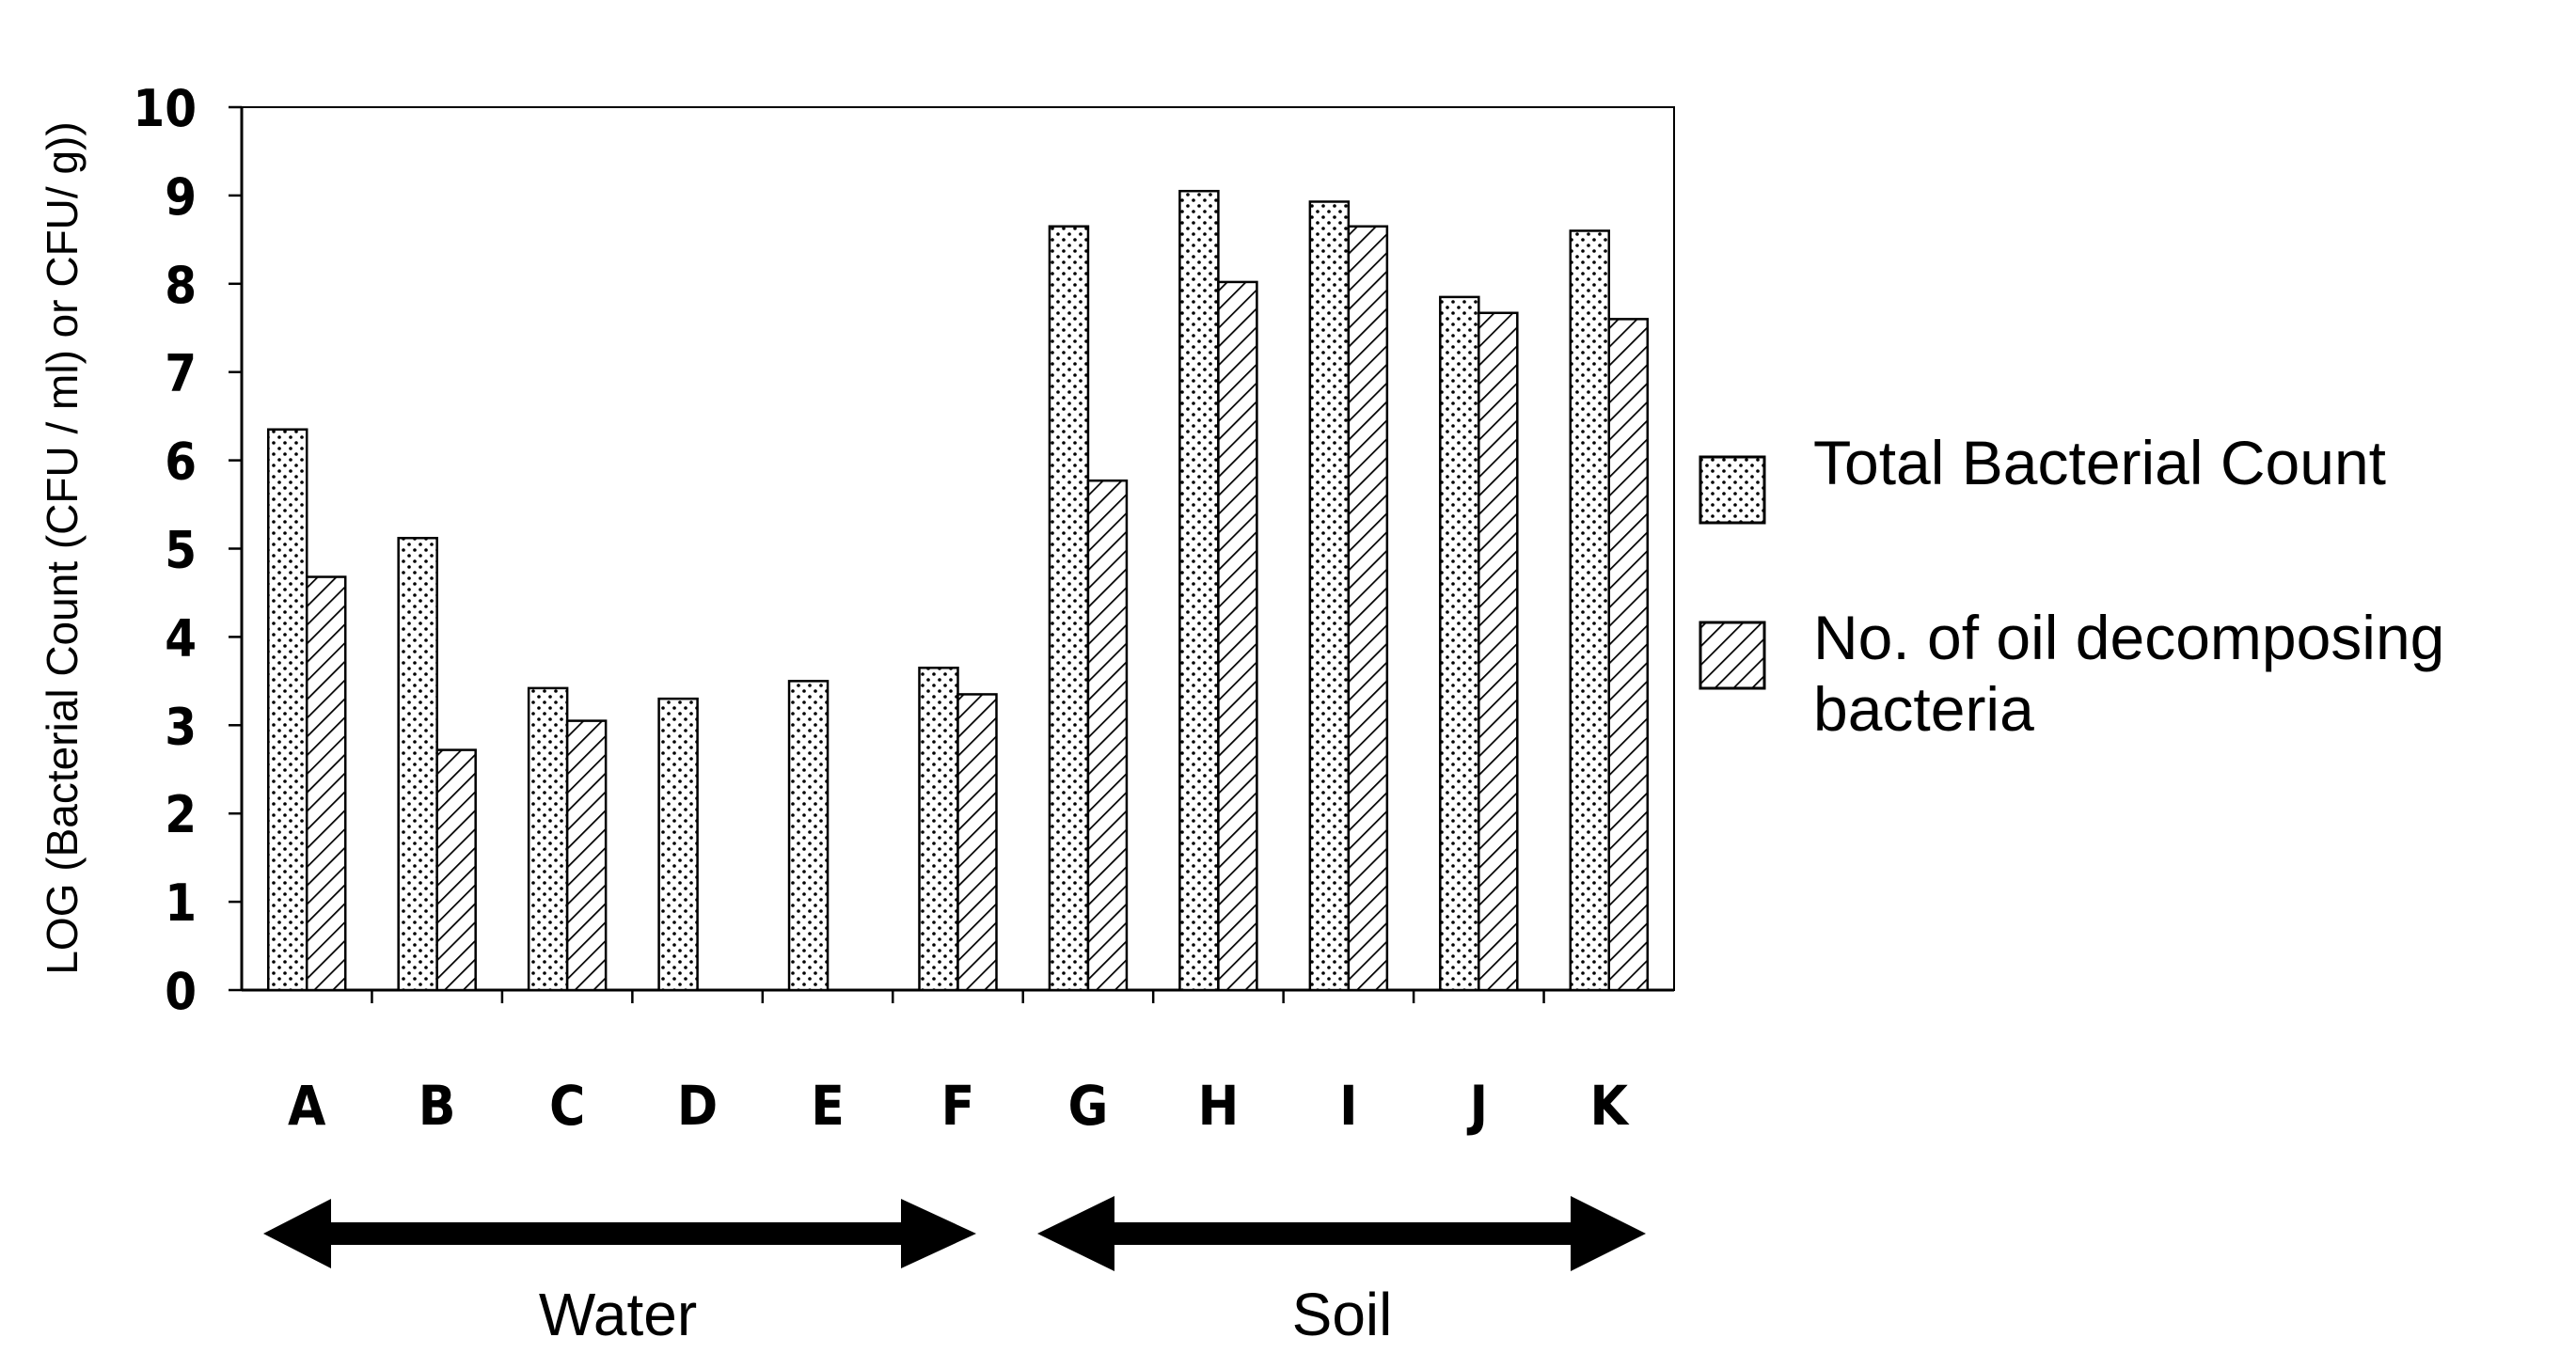 This screenshot has height=1369, width=2576. Describe the element at coordinates (1342, 1314) in the screenshot. I see `group-label-soil: Soil` at that location.